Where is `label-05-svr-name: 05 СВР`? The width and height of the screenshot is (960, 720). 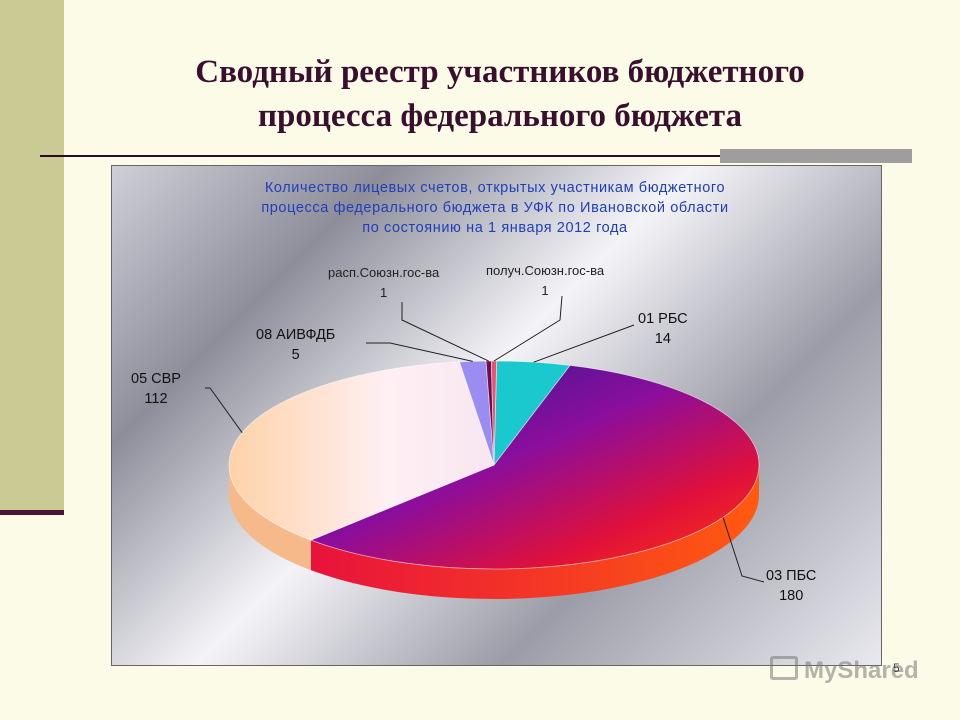
label-05-svr-name: 05 СВР is located at coordinates (156, 379).